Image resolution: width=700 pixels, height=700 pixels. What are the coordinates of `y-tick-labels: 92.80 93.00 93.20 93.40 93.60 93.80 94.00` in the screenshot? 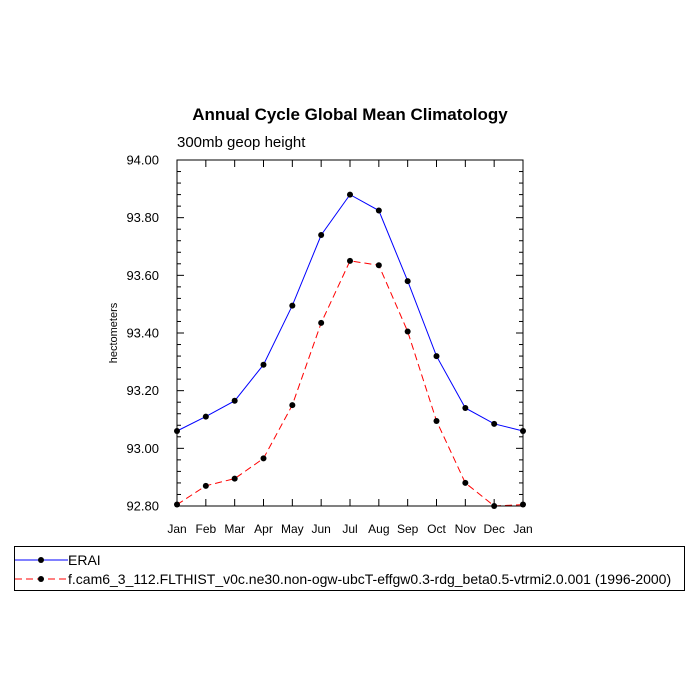 It's located at (142, 333).